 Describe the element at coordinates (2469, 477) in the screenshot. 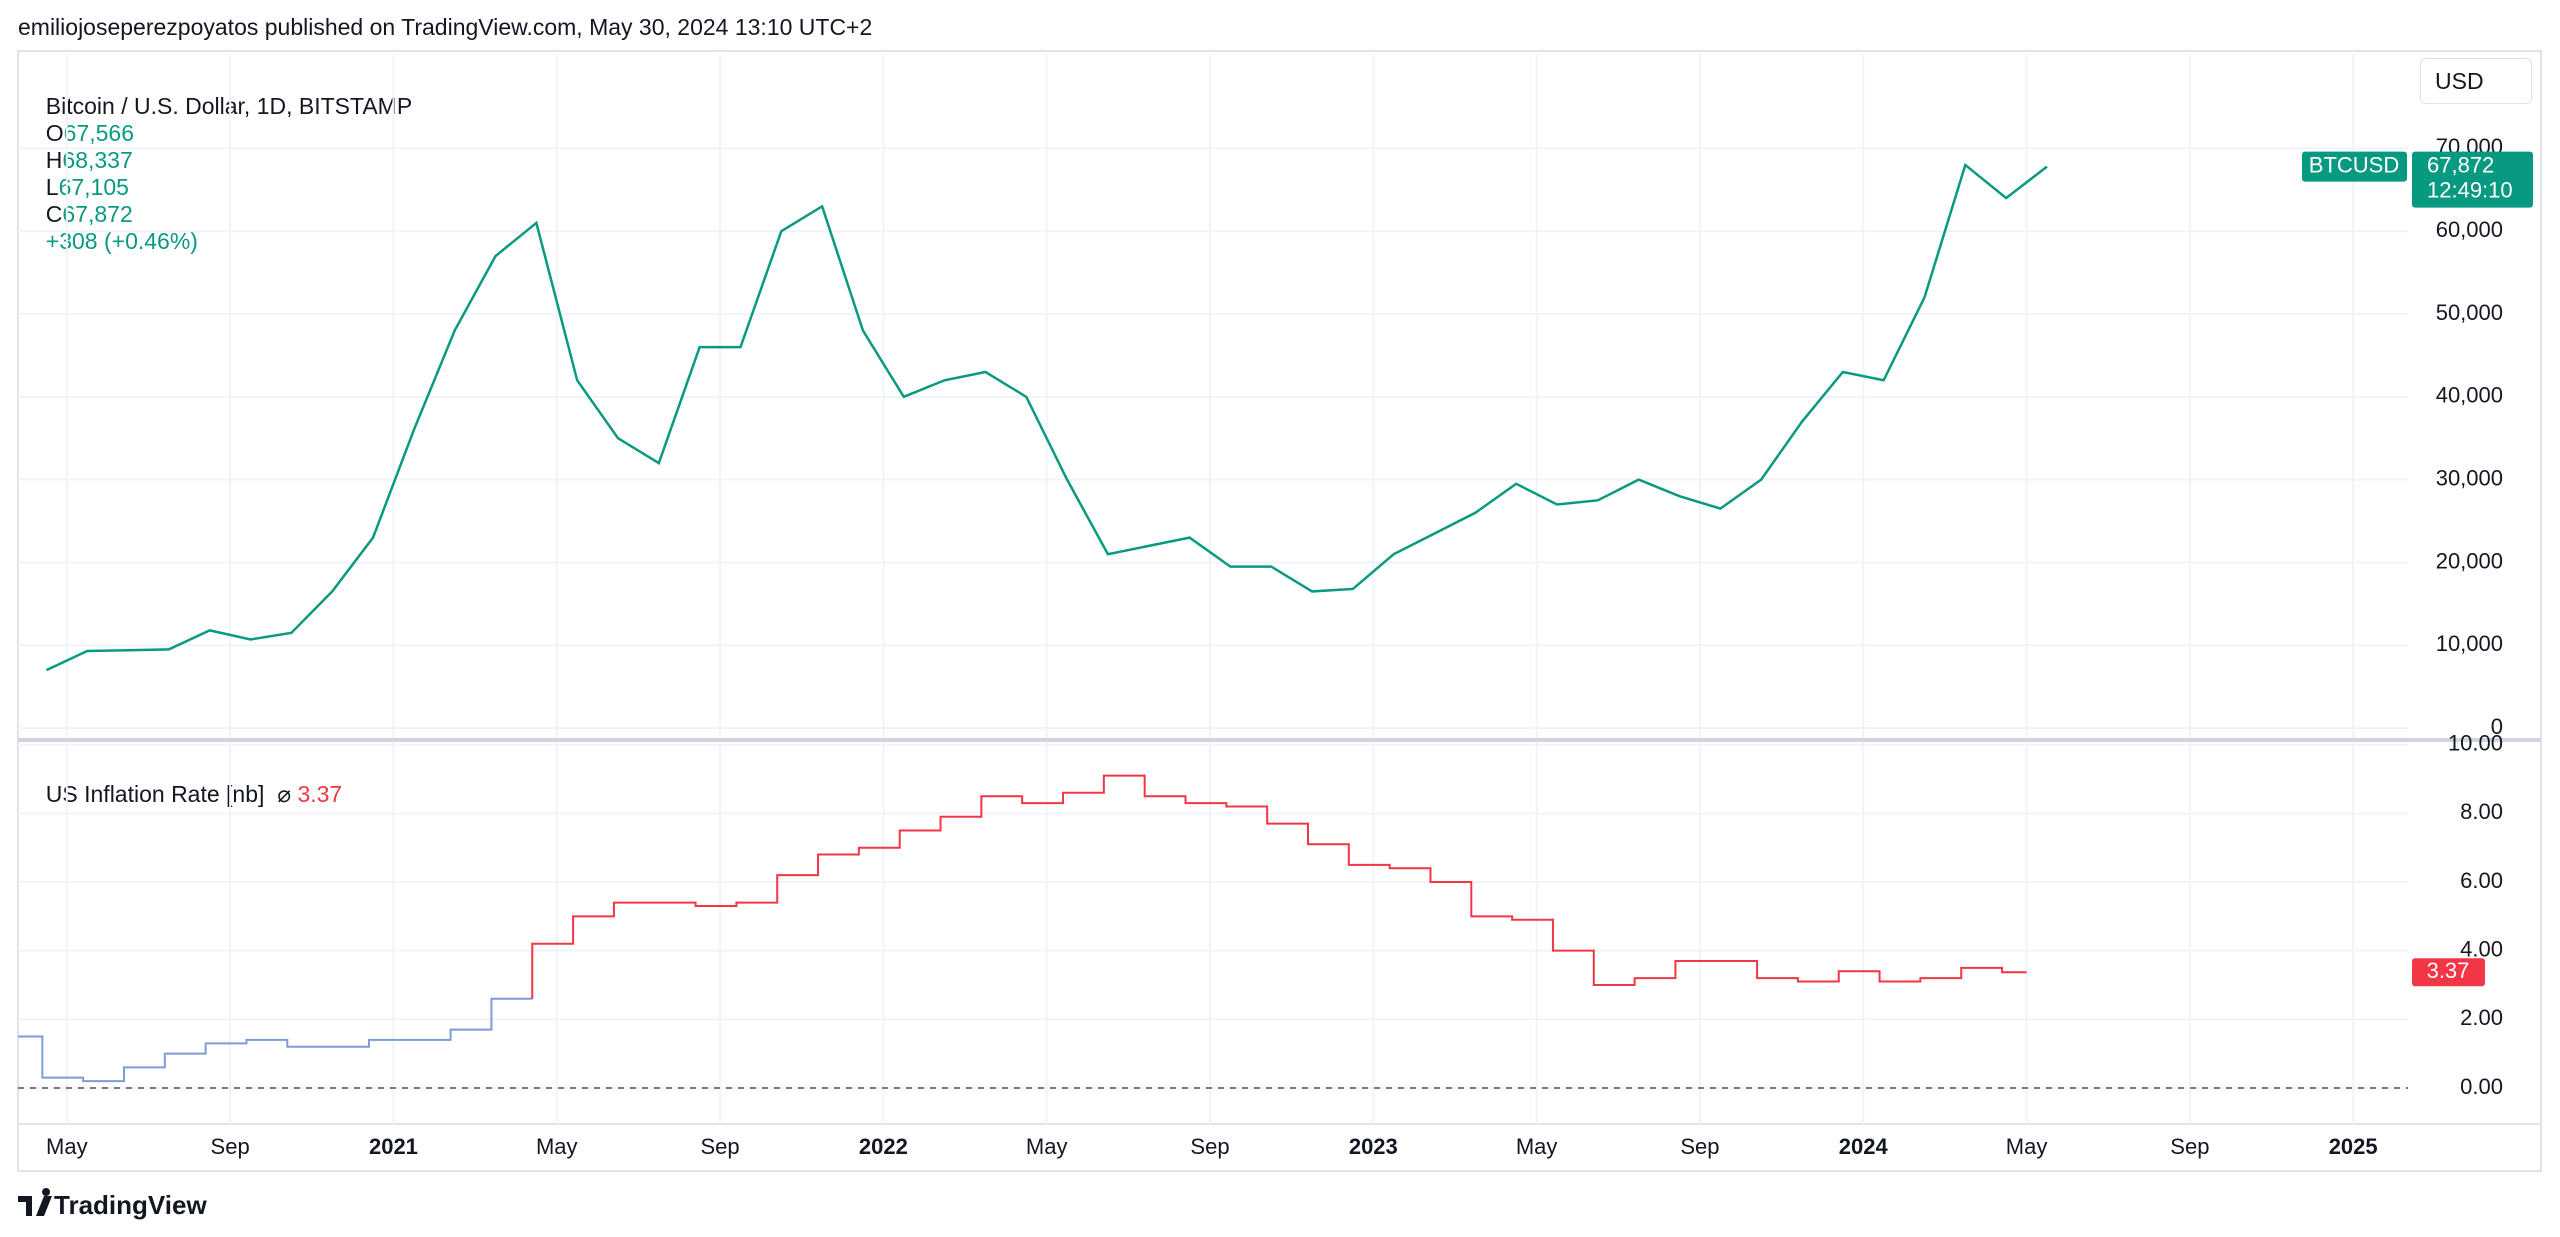

I see `y-tick-label: 30,000` at that location.